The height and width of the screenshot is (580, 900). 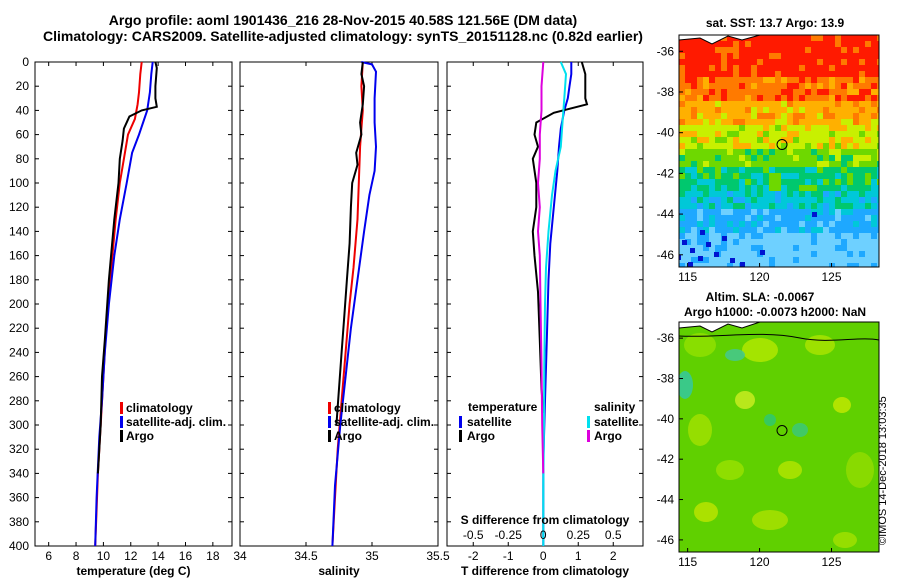 What do you see at coordinates (354, 304) in the screenshot?
I see `series-line-satellite` at bounding box center [354, 304].